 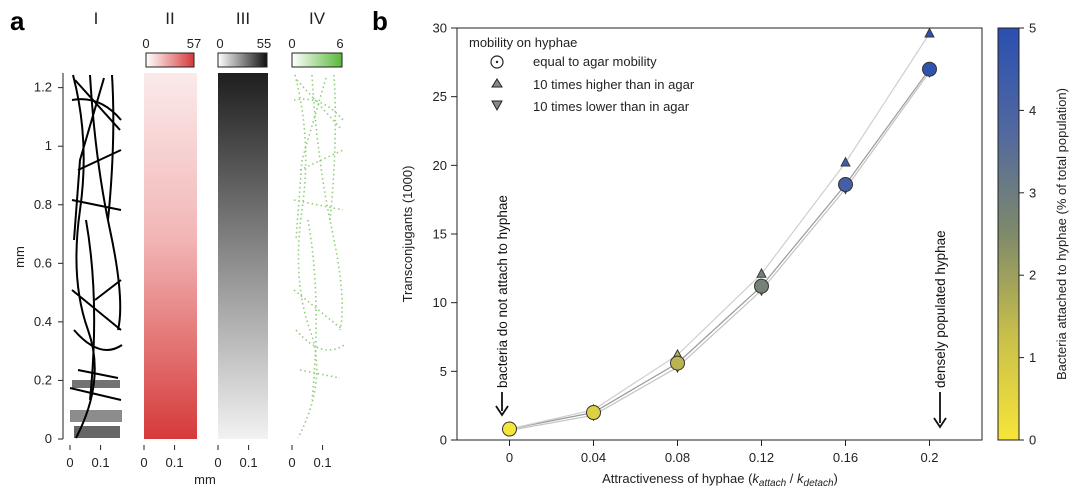 What do you see at coordinates (145, 43) in the screenshot?
I see `scale-ii-min: 0` at bounding box center [145, 43].